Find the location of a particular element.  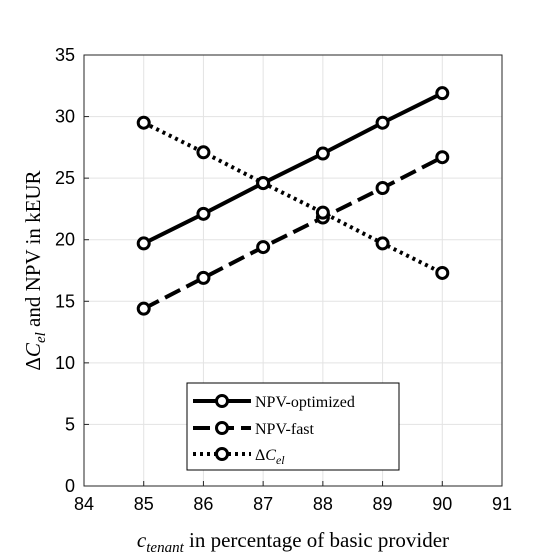

y-tick-label-10: 10 is located at coordinates (65, 363).